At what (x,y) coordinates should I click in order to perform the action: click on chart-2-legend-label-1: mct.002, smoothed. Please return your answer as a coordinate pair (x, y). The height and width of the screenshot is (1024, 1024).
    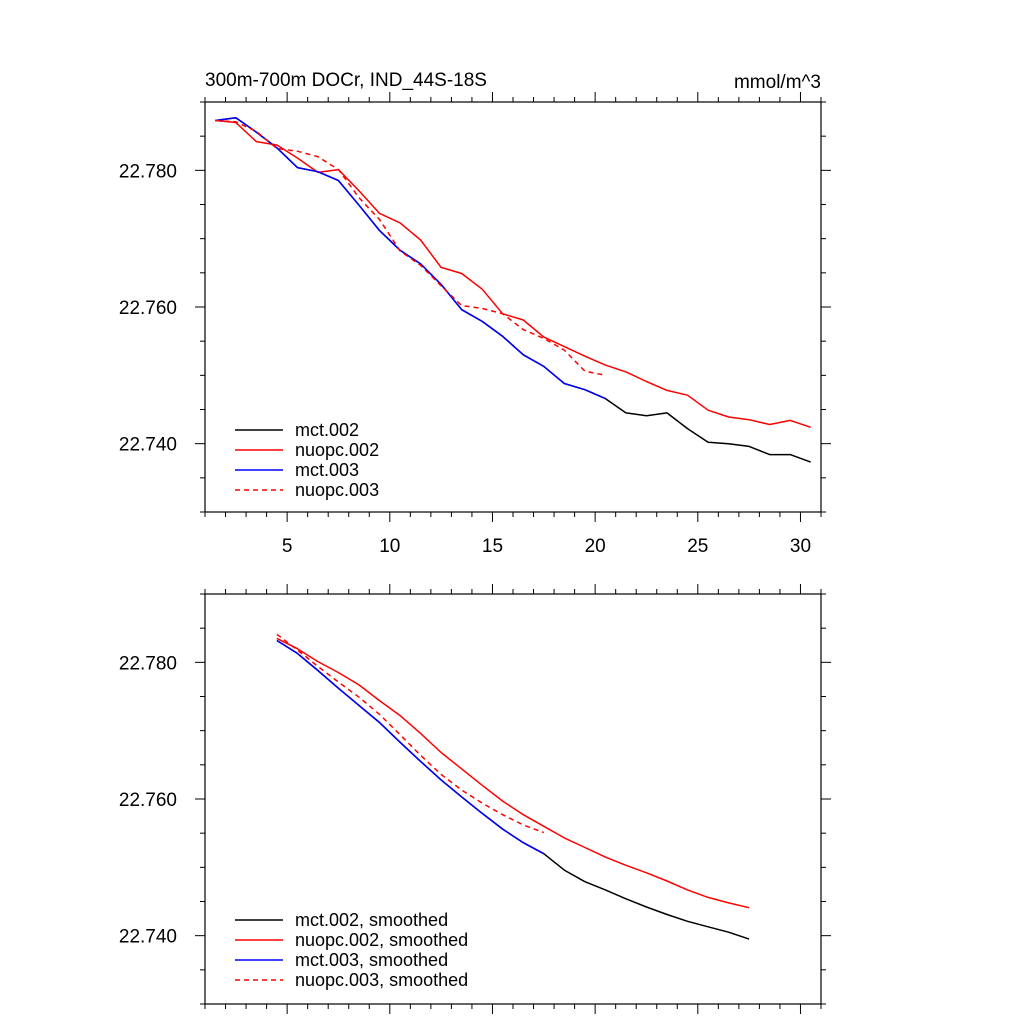
    Looking at the image, I should click on (371, 920).